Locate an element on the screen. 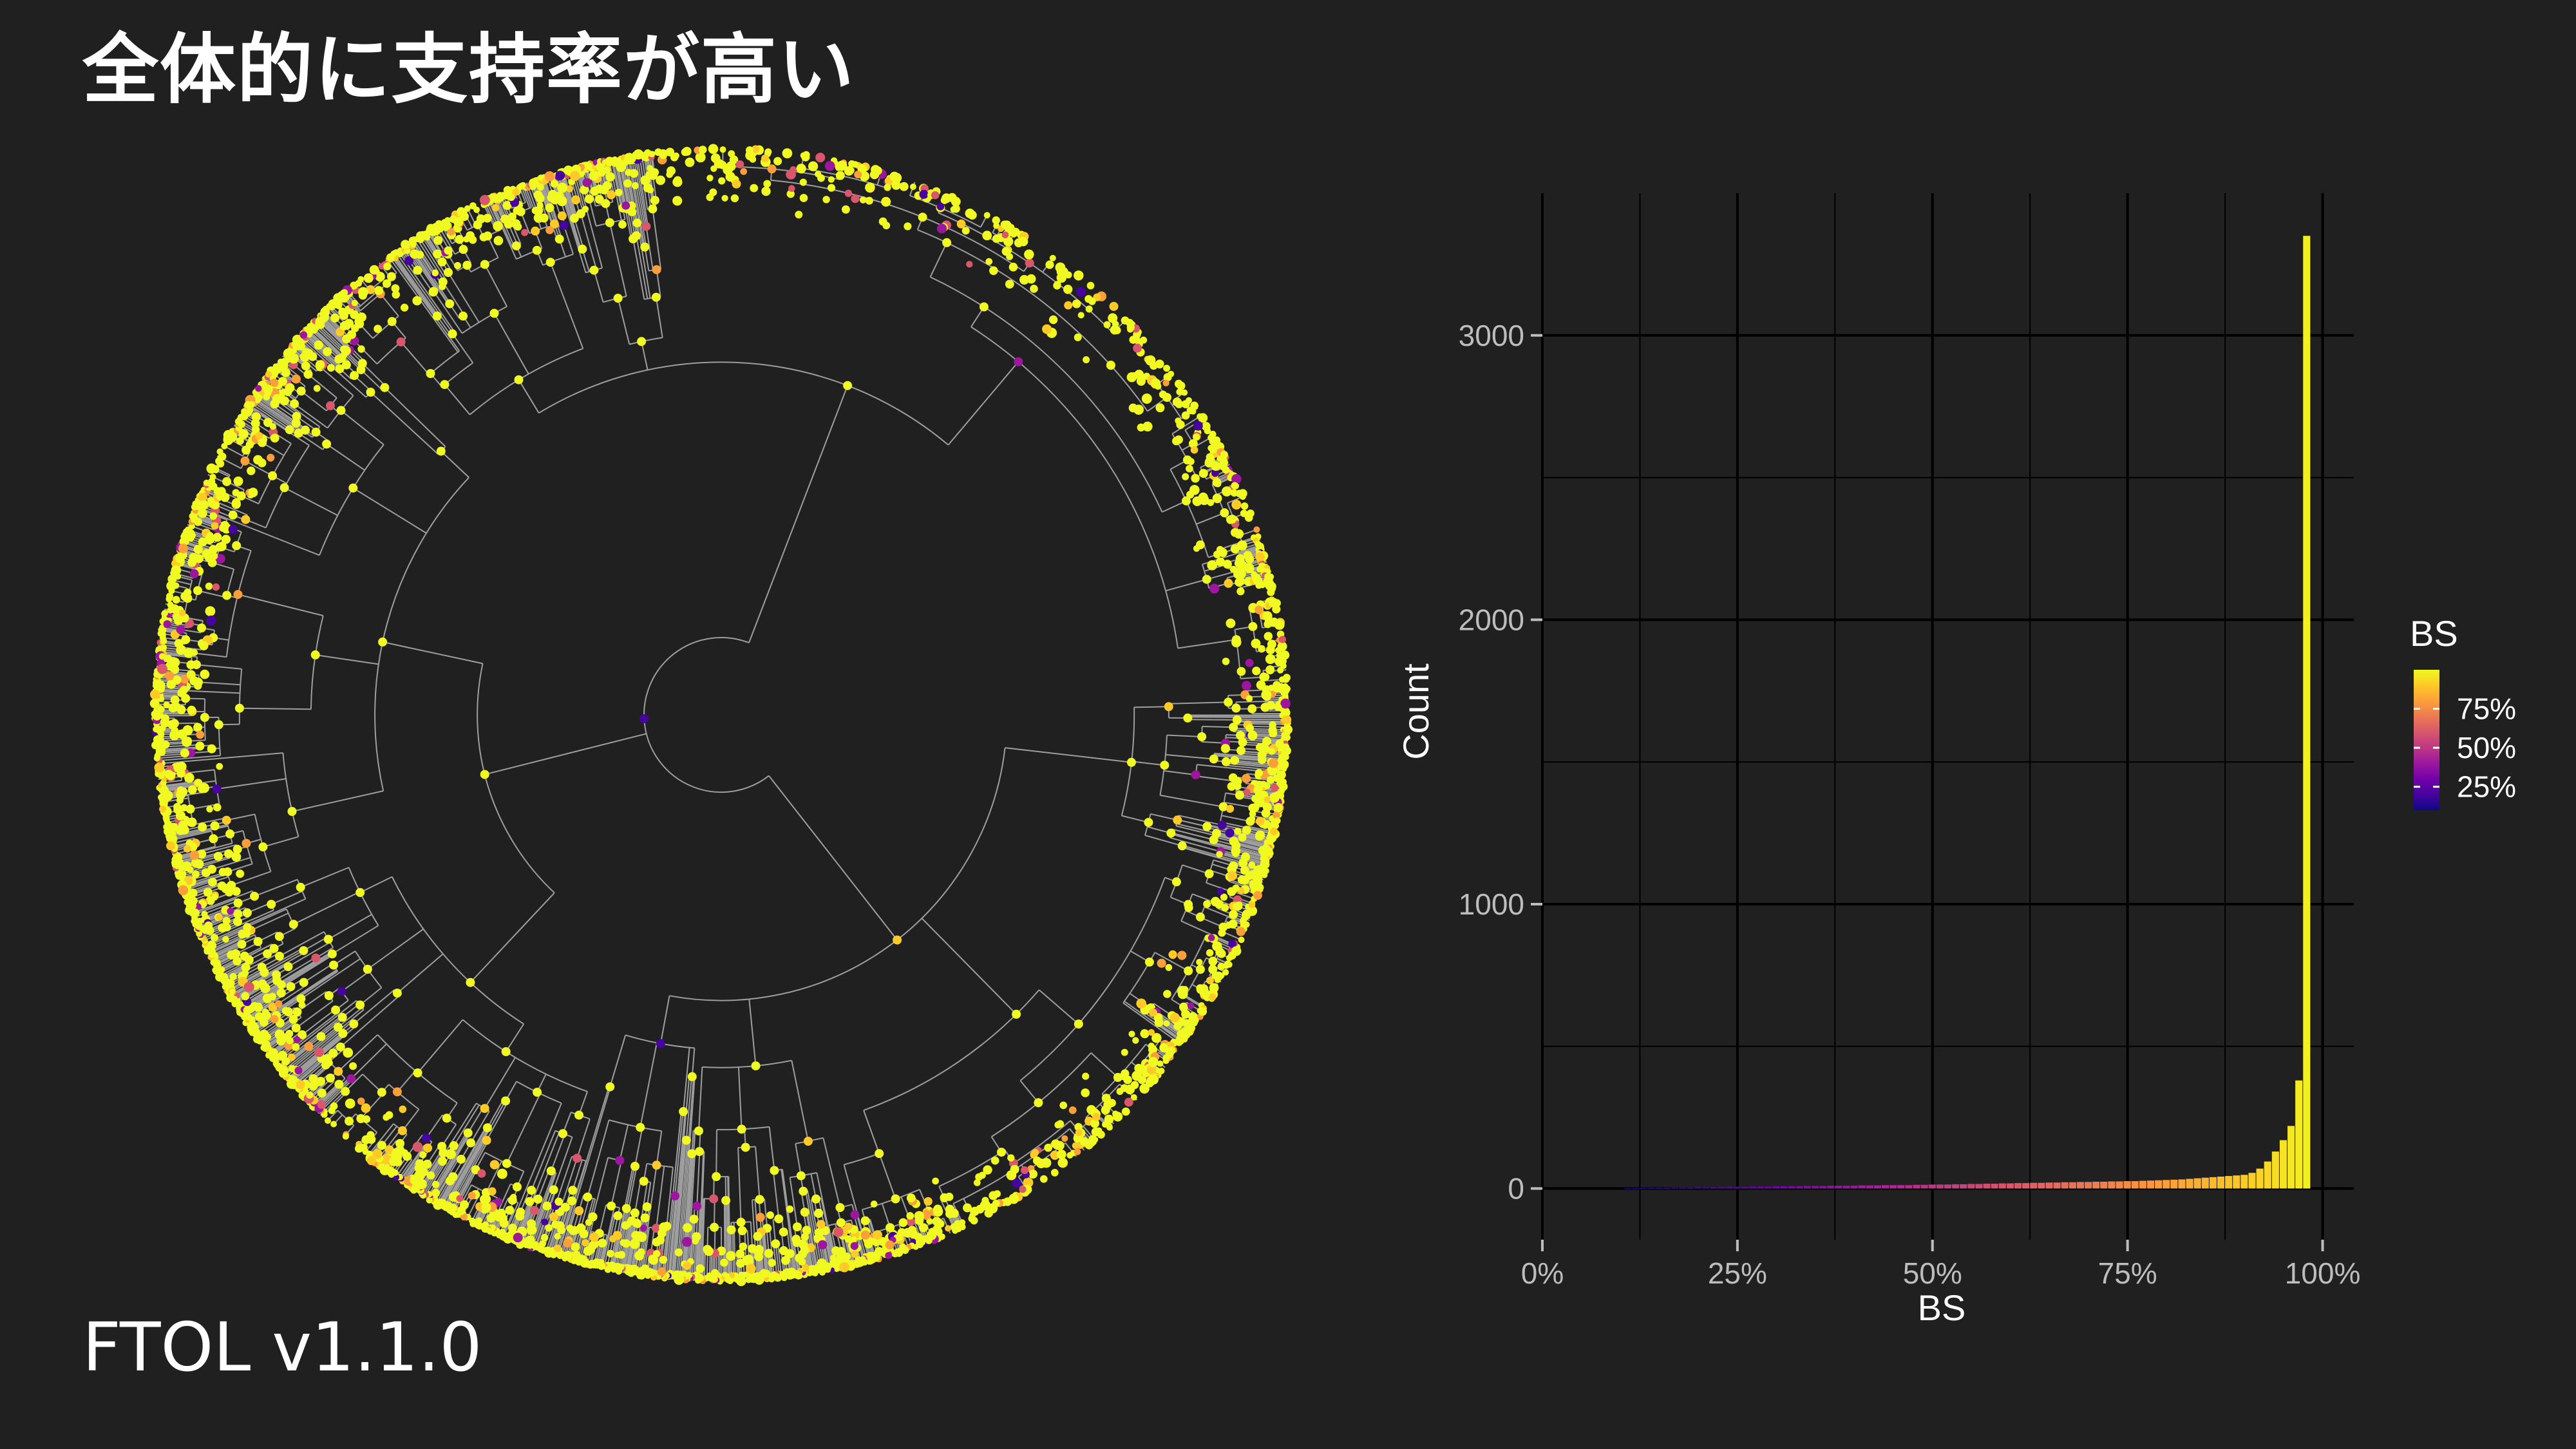 The width and height of the screenshot is (2576, 1449). y-axis-ticks: 0 1000 2000 3000 is located at coordinates (1500, 762).